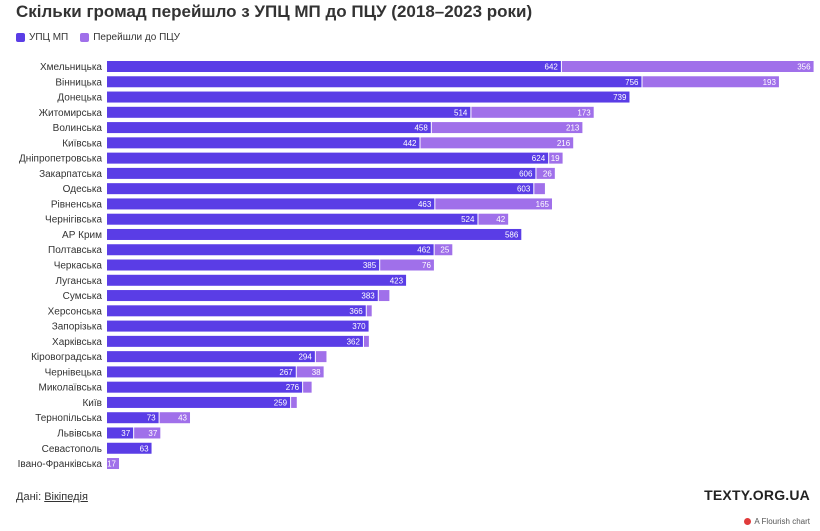 Image resolution: width=820 pixels, height=531 pixels. I want to click on value-label-upc: 370, so click(359, 326).